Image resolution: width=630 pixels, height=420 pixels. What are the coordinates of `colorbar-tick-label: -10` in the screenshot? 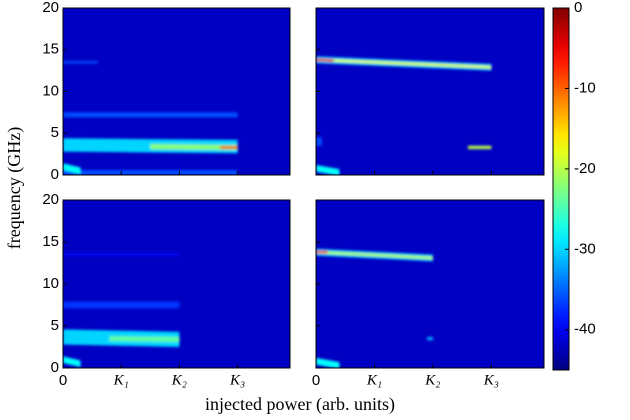 It's located at (585, 87).